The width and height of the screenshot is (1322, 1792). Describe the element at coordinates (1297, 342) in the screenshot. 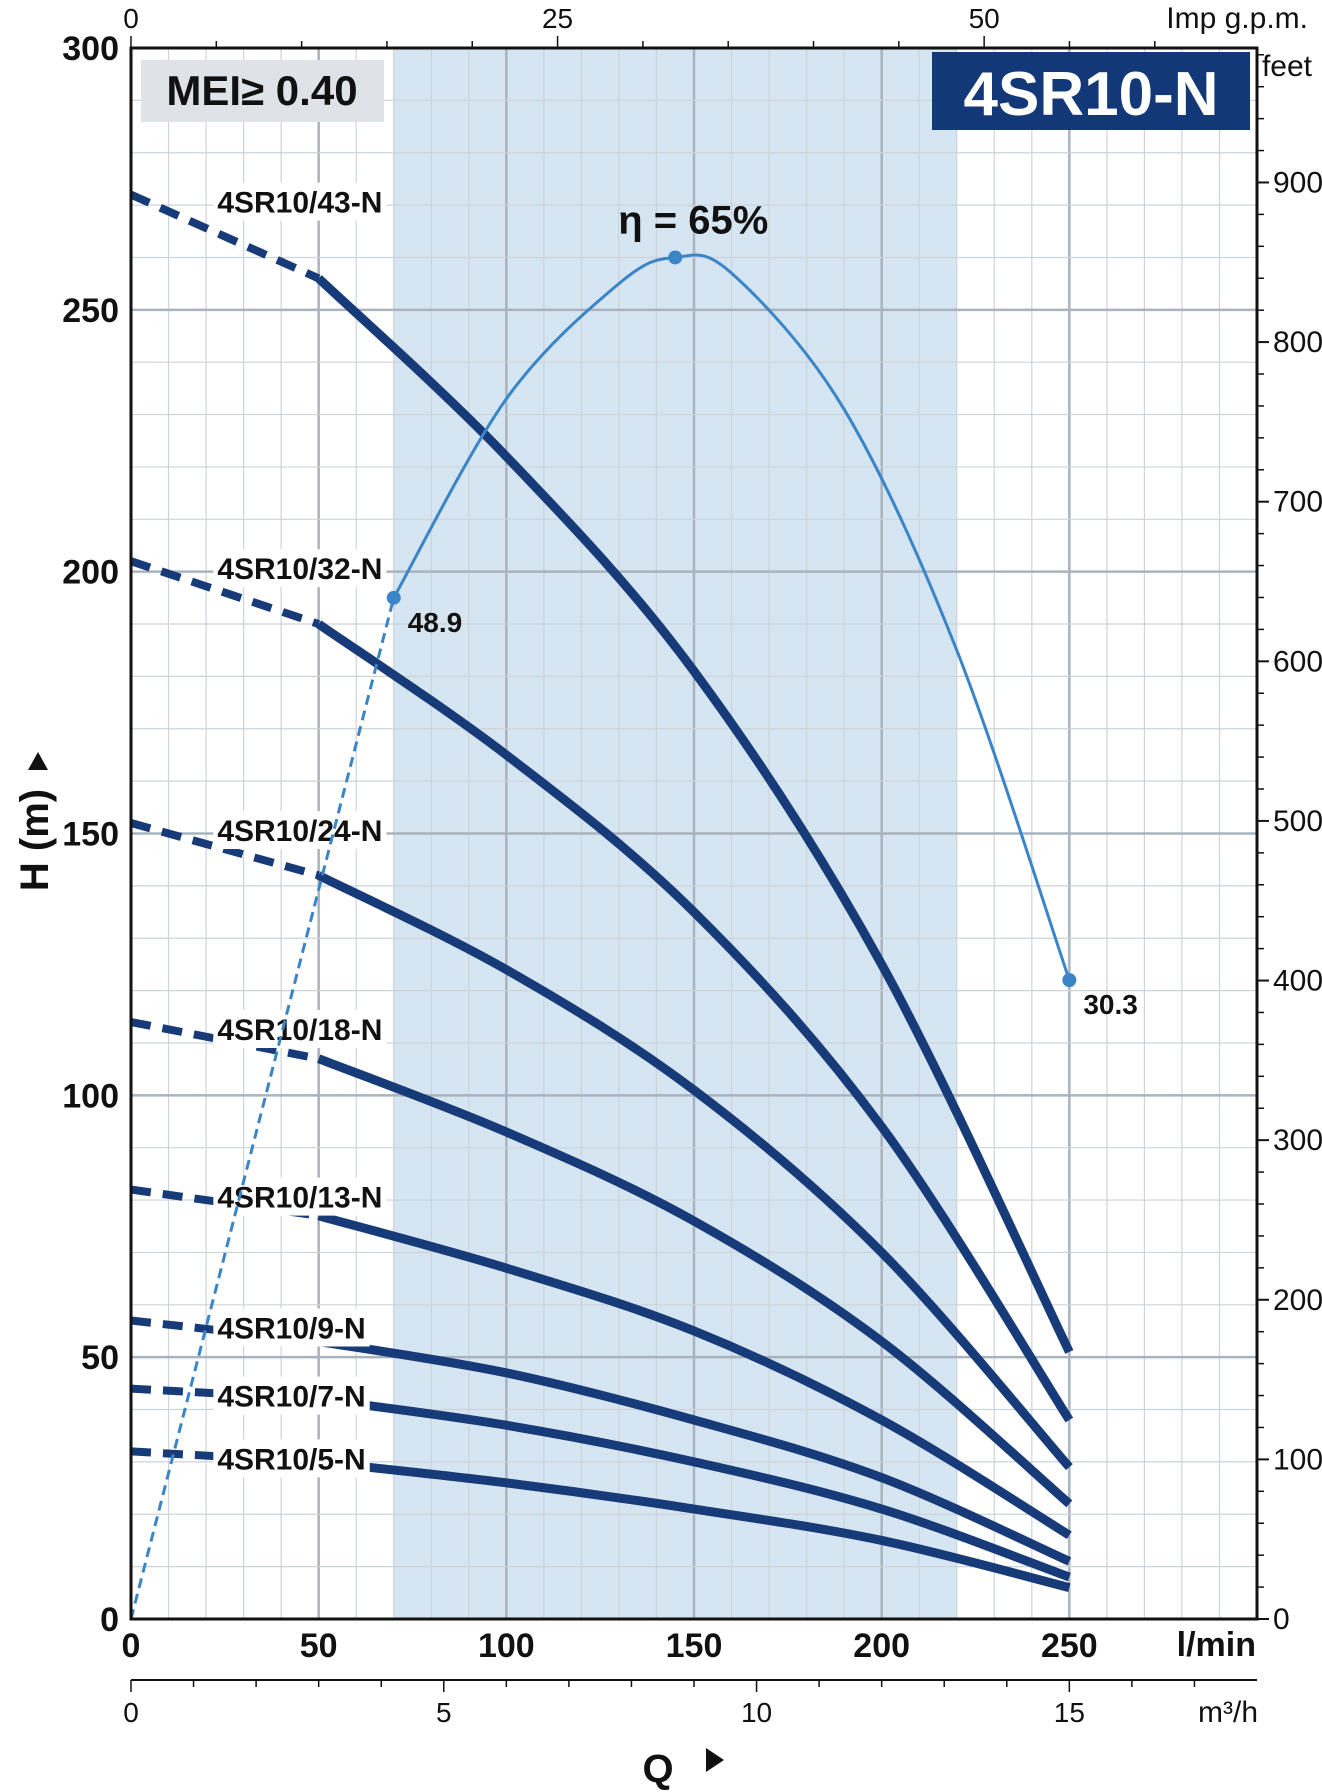

I see `feet-tick-label: 800` at that location.